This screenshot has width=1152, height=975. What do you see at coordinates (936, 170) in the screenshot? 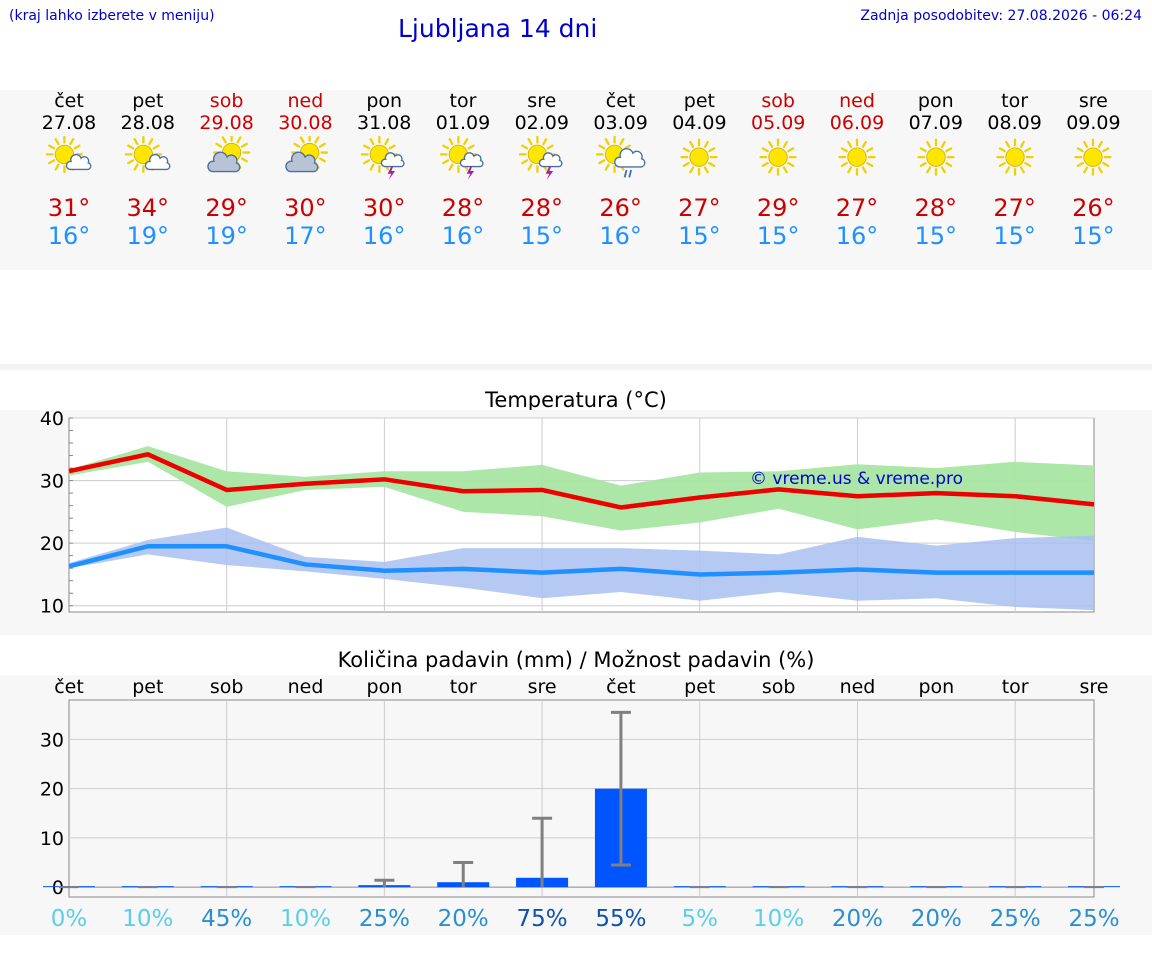
I see `forecast-day: pon 07.09 28° 15°` at bounding box center [936, 170].